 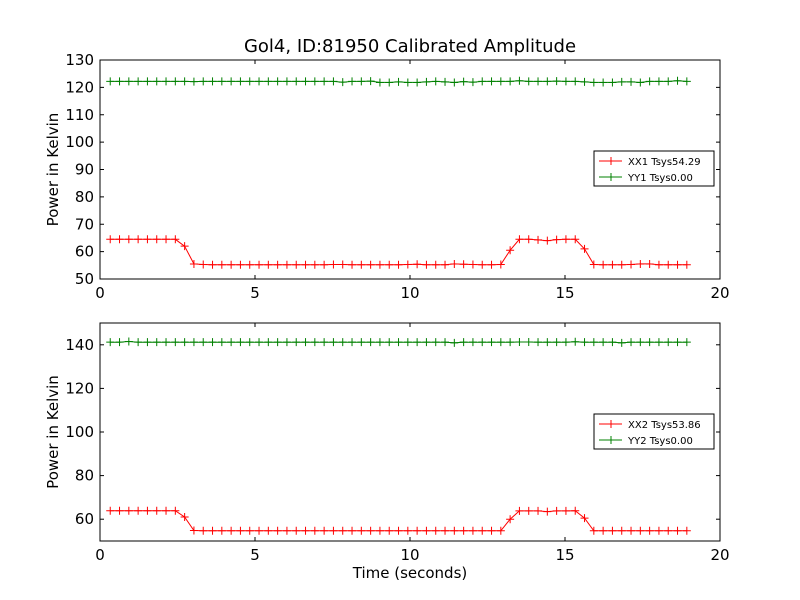 What do you see at coordinates (84, 519) in the screenshot?
I see `y-tick-label: 60` at bounding box center [84, 519].